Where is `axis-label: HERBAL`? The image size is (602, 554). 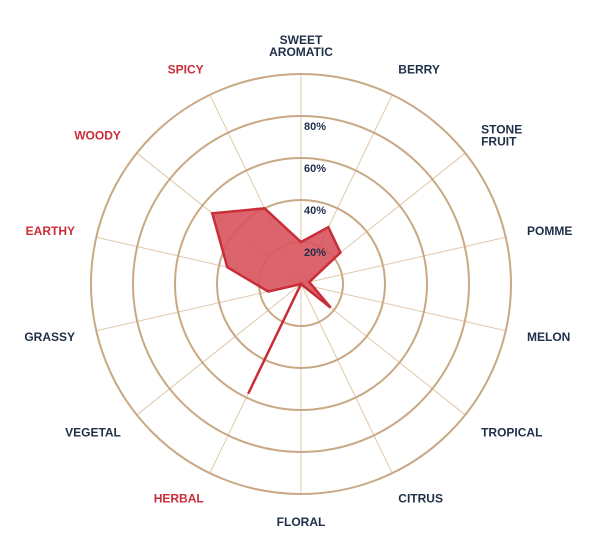 axis-label: HERBAL is located at coordinates (179, 498).